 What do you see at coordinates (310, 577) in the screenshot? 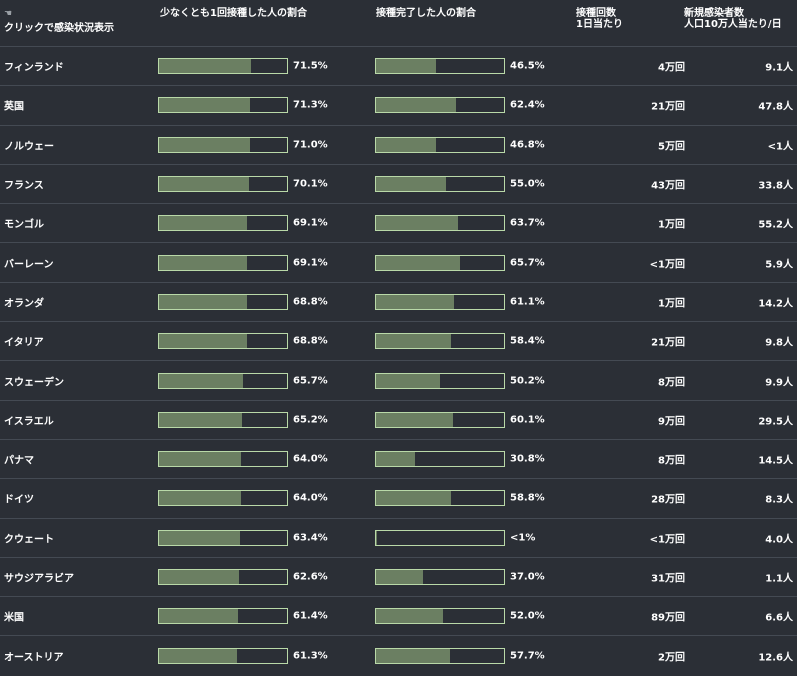
I see `at-least-one-dose-value: 62.6%` at bounding box center [310, 577].